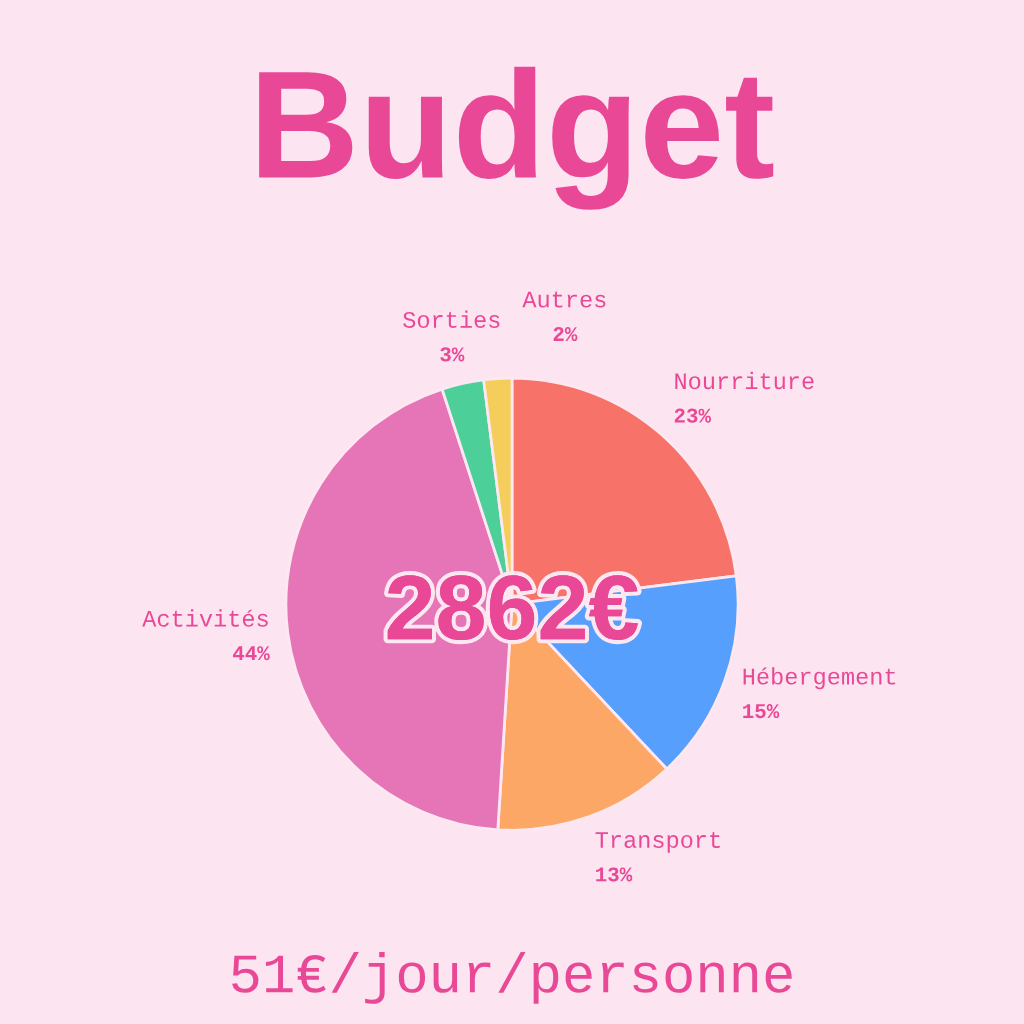 Image resolution: width=1024 pixels, height=1024 pixels. I want to click on slice-label: Activités, so click(205, 618).